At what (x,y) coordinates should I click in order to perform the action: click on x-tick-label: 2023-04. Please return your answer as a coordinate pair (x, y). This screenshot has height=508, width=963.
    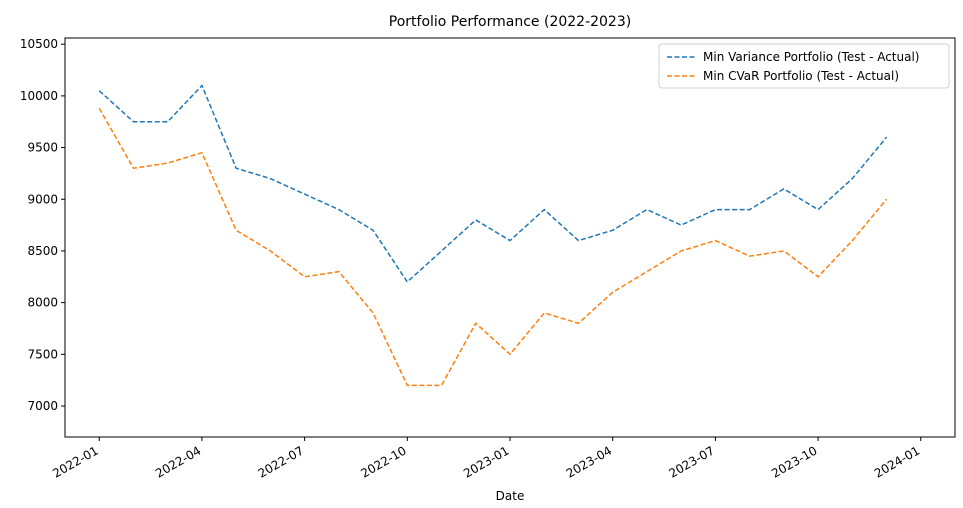
    Looking at the image, I should click on (589, 461).